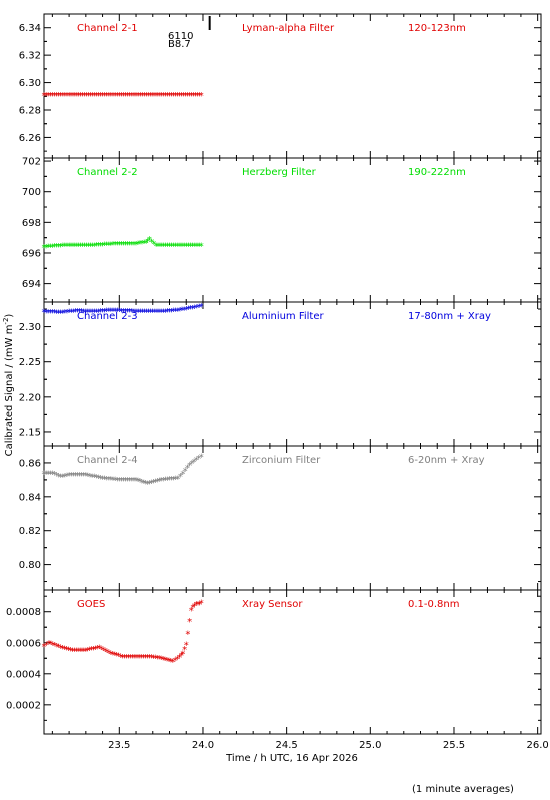 The image size is (550, 800). I want to click on band-label: 190-222nm, so click(437, 172).